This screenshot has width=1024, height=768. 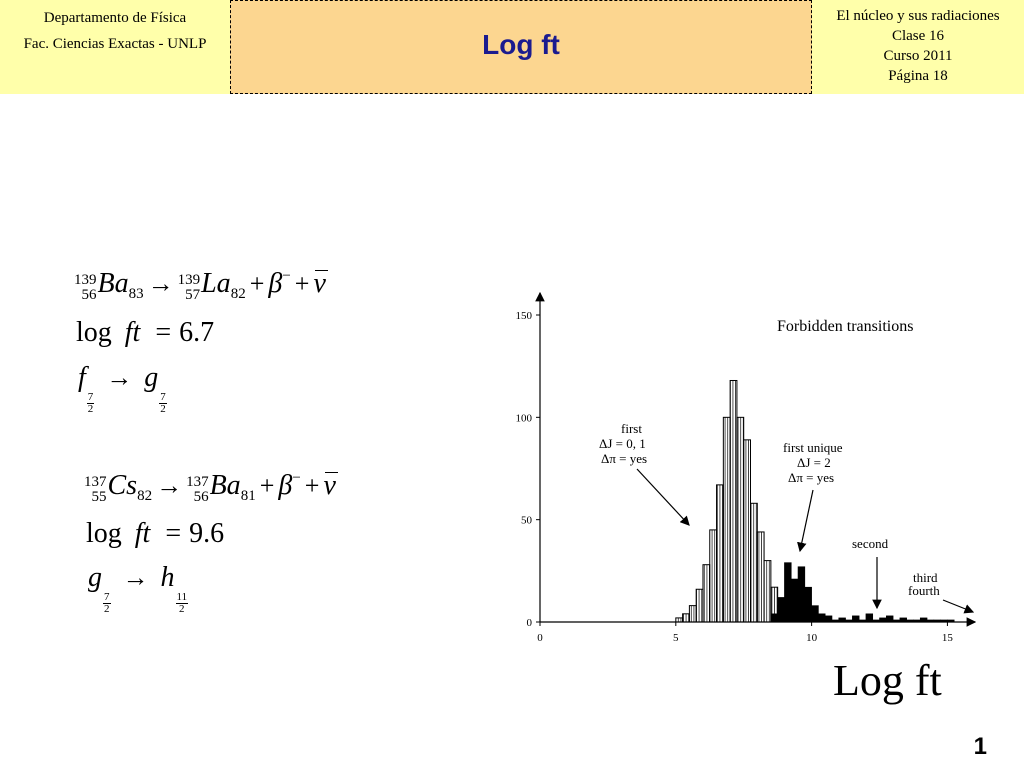 I want to click on logft-value: 6.7, so click(x=197, y=332).